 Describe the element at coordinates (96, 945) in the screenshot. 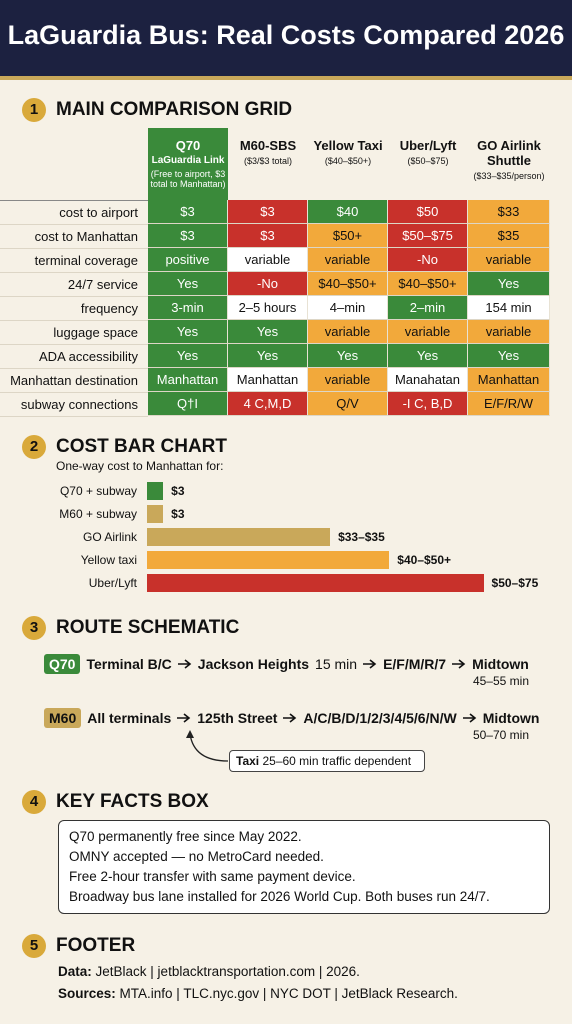

I see `section-title: FOOTER` at that location.